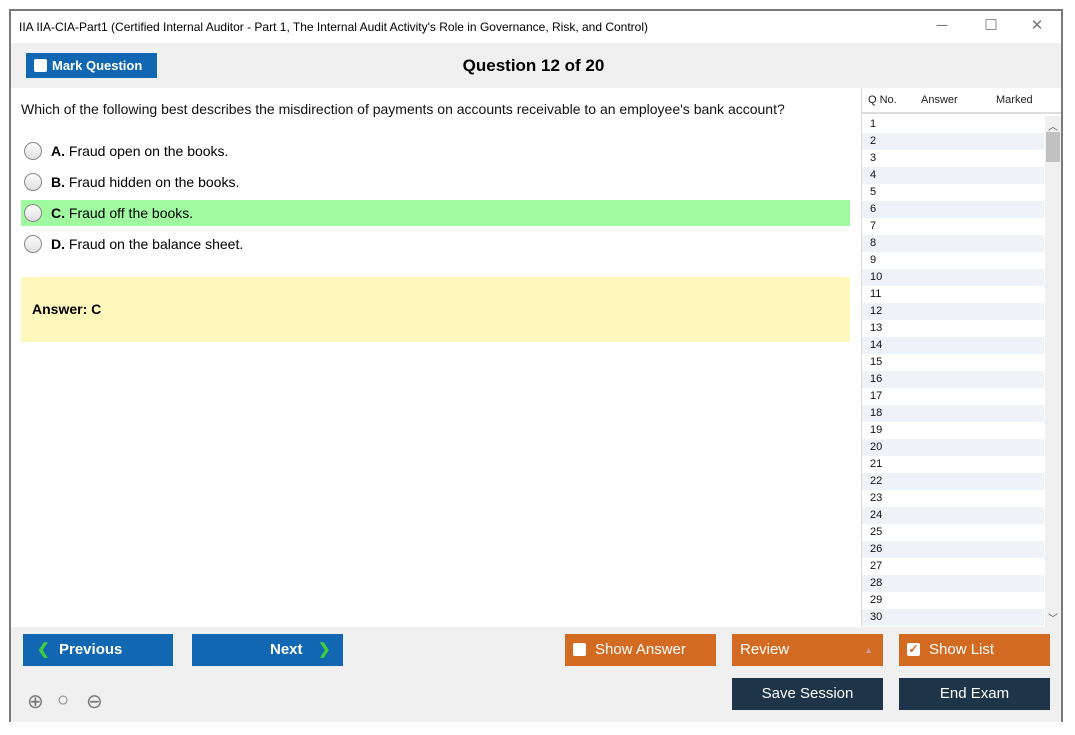  I want to click on option-text: Fraud on the balance sheet., so click(156, 244).